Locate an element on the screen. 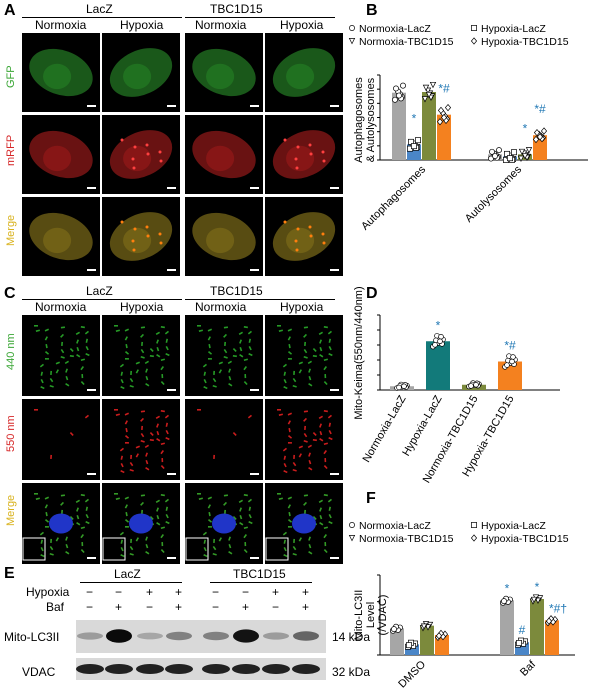 The image size is (592, 697). channel-merge-label-a: Merge is located at coordinates (11, 230).